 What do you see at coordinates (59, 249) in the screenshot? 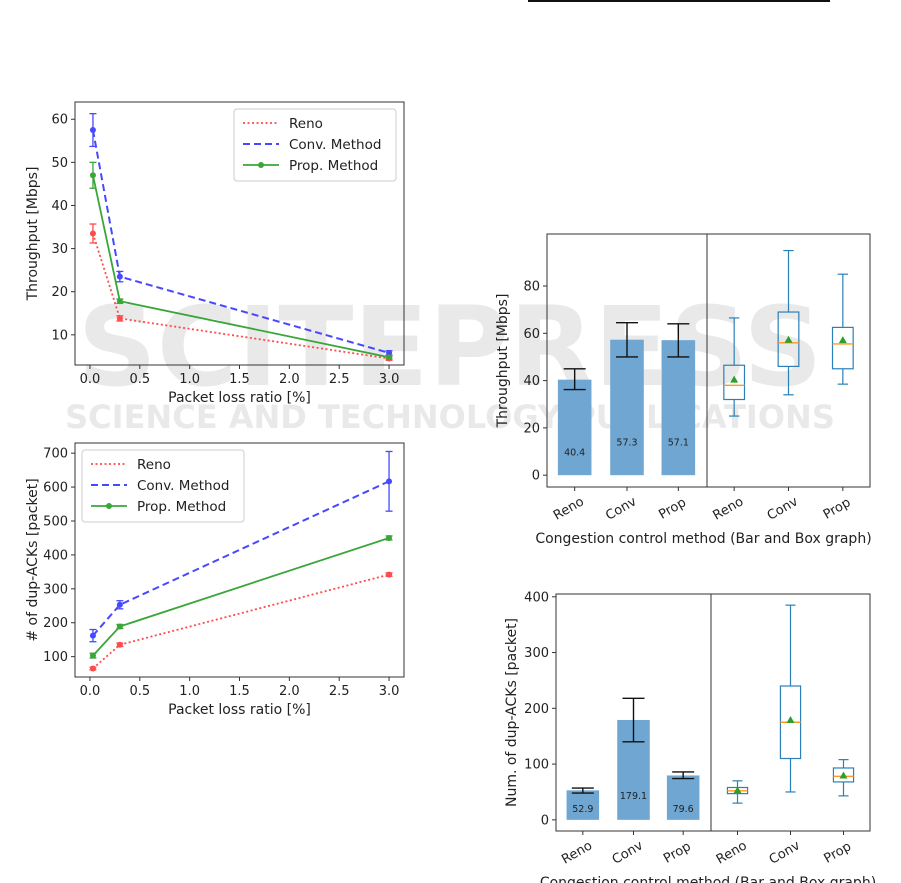
I see `y-tick-label: 30` at bounding box center [59, 249].